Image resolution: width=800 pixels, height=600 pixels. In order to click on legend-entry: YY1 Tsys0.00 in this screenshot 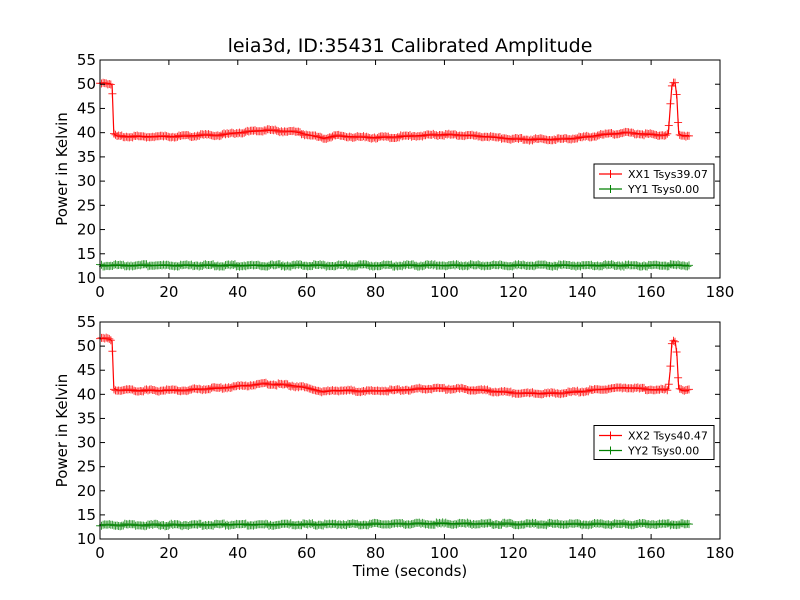, I will do `click(663, 189)`.